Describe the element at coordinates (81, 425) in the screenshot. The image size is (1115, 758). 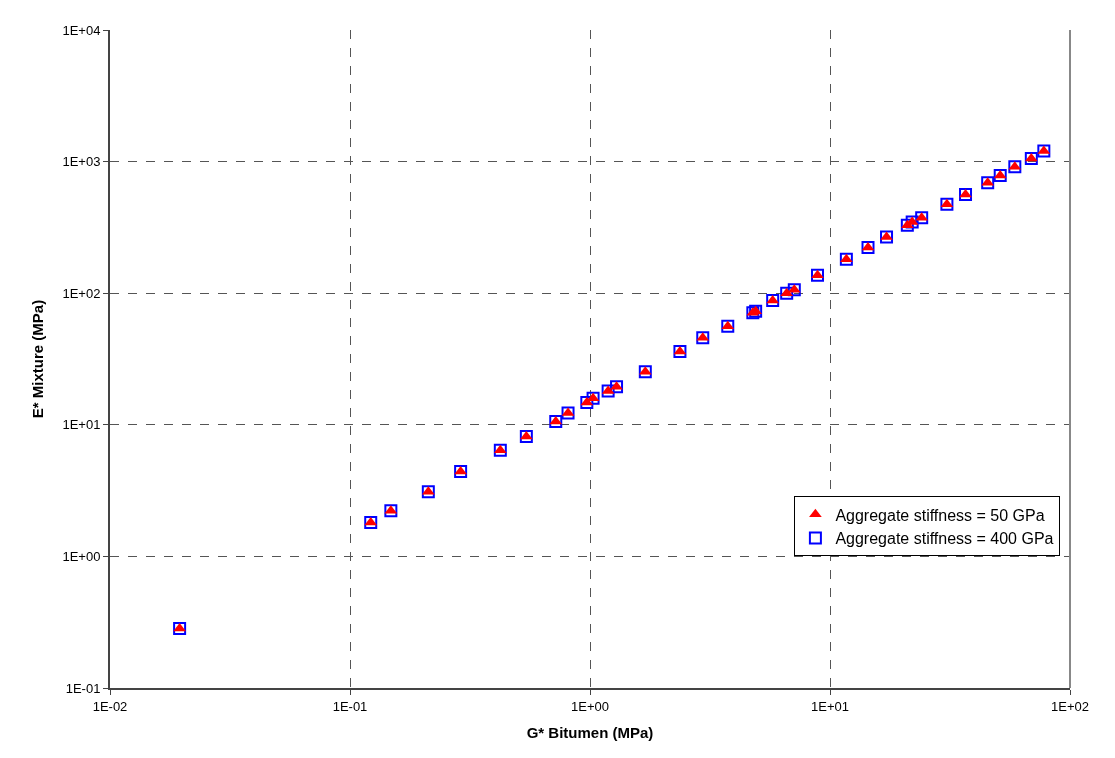
I see `y-tick-label: 1E+01` at that location.